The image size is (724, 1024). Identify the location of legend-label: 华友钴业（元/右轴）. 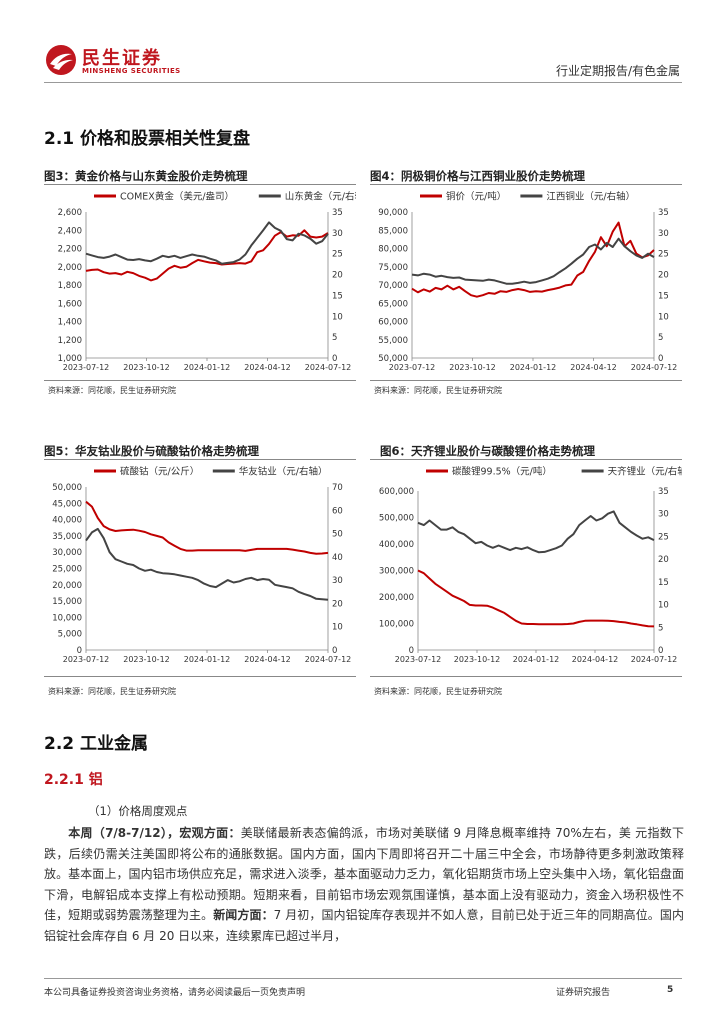
(283, 472).